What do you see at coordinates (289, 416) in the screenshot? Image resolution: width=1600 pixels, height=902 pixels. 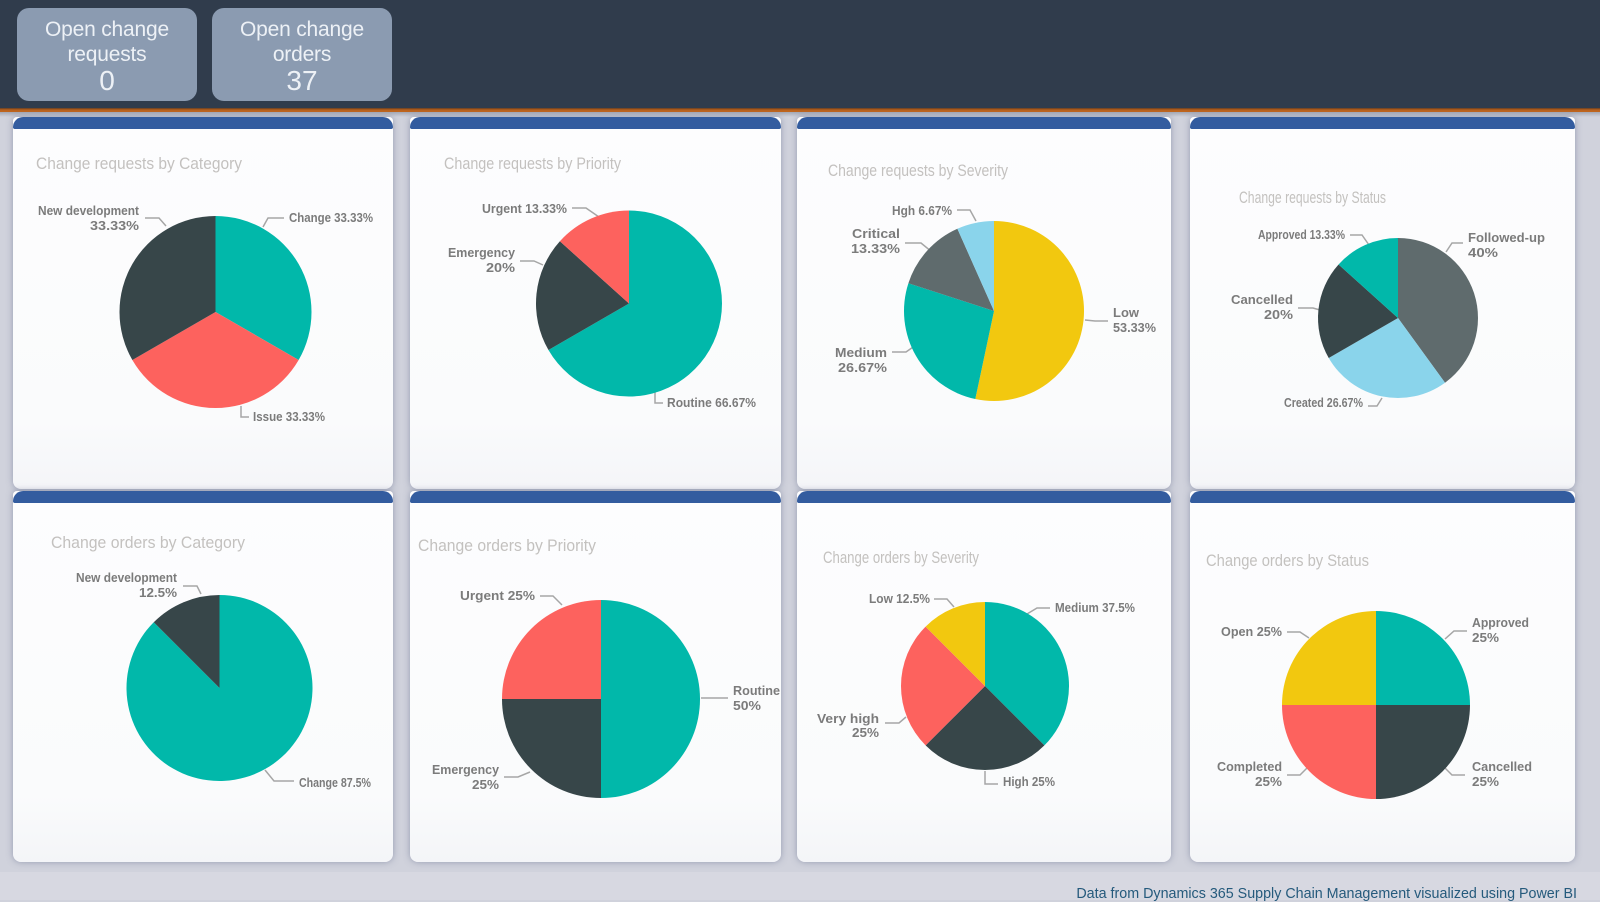 I see `svg-text: Issue 33.33%` at bounding box center [289, 416].